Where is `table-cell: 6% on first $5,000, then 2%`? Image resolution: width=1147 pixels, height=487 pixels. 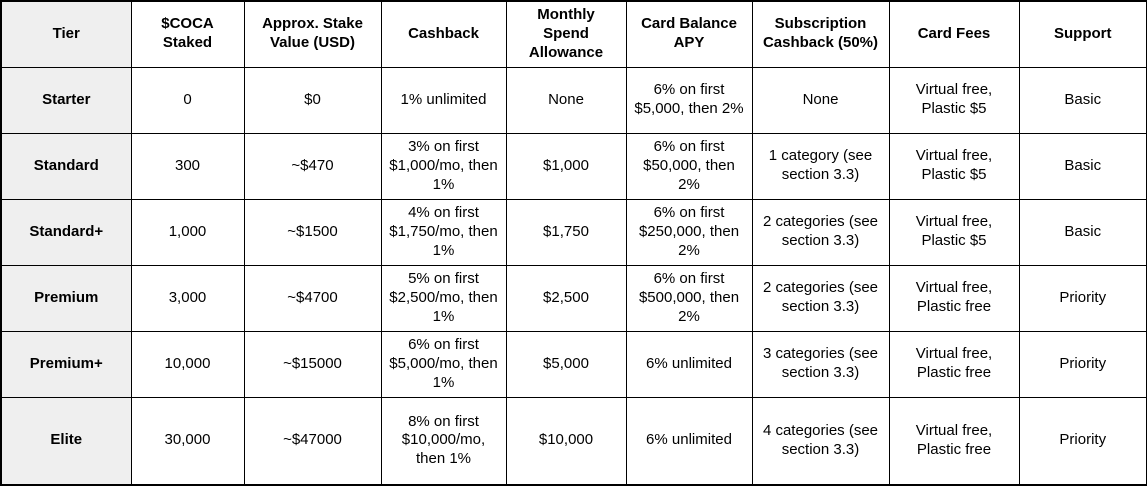
table-cell: 6% on first $5,000, then 2% is located at coordinates (689, 100).